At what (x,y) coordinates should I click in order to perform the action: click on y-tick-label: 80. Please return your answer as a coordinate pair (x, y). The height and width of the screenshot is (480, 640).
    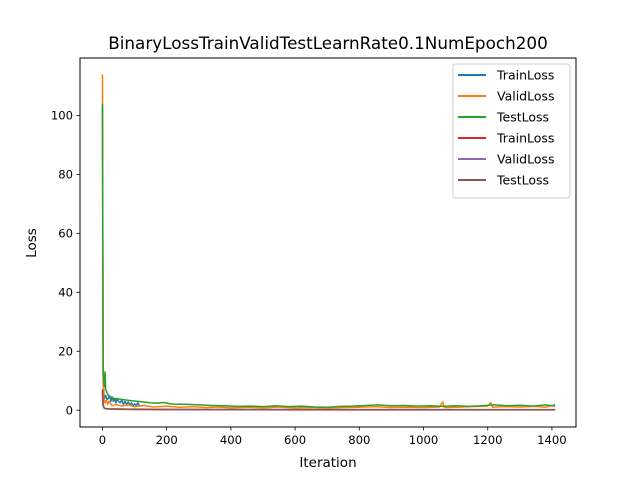
    Looking at the image, I should click on (65, 175).